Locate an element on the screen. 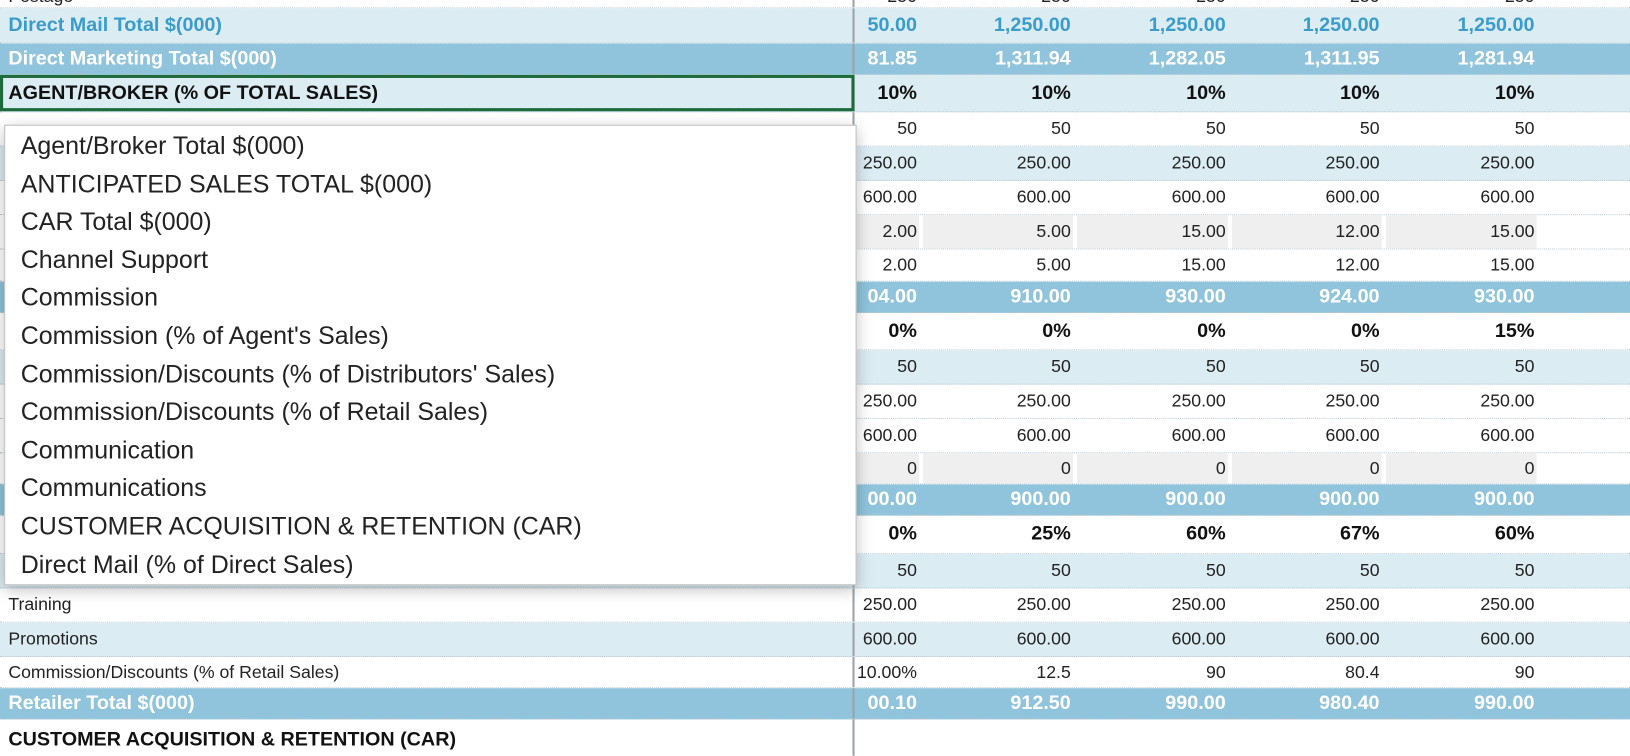  cell-value: 00.00 is located at coordinates (892, 499).